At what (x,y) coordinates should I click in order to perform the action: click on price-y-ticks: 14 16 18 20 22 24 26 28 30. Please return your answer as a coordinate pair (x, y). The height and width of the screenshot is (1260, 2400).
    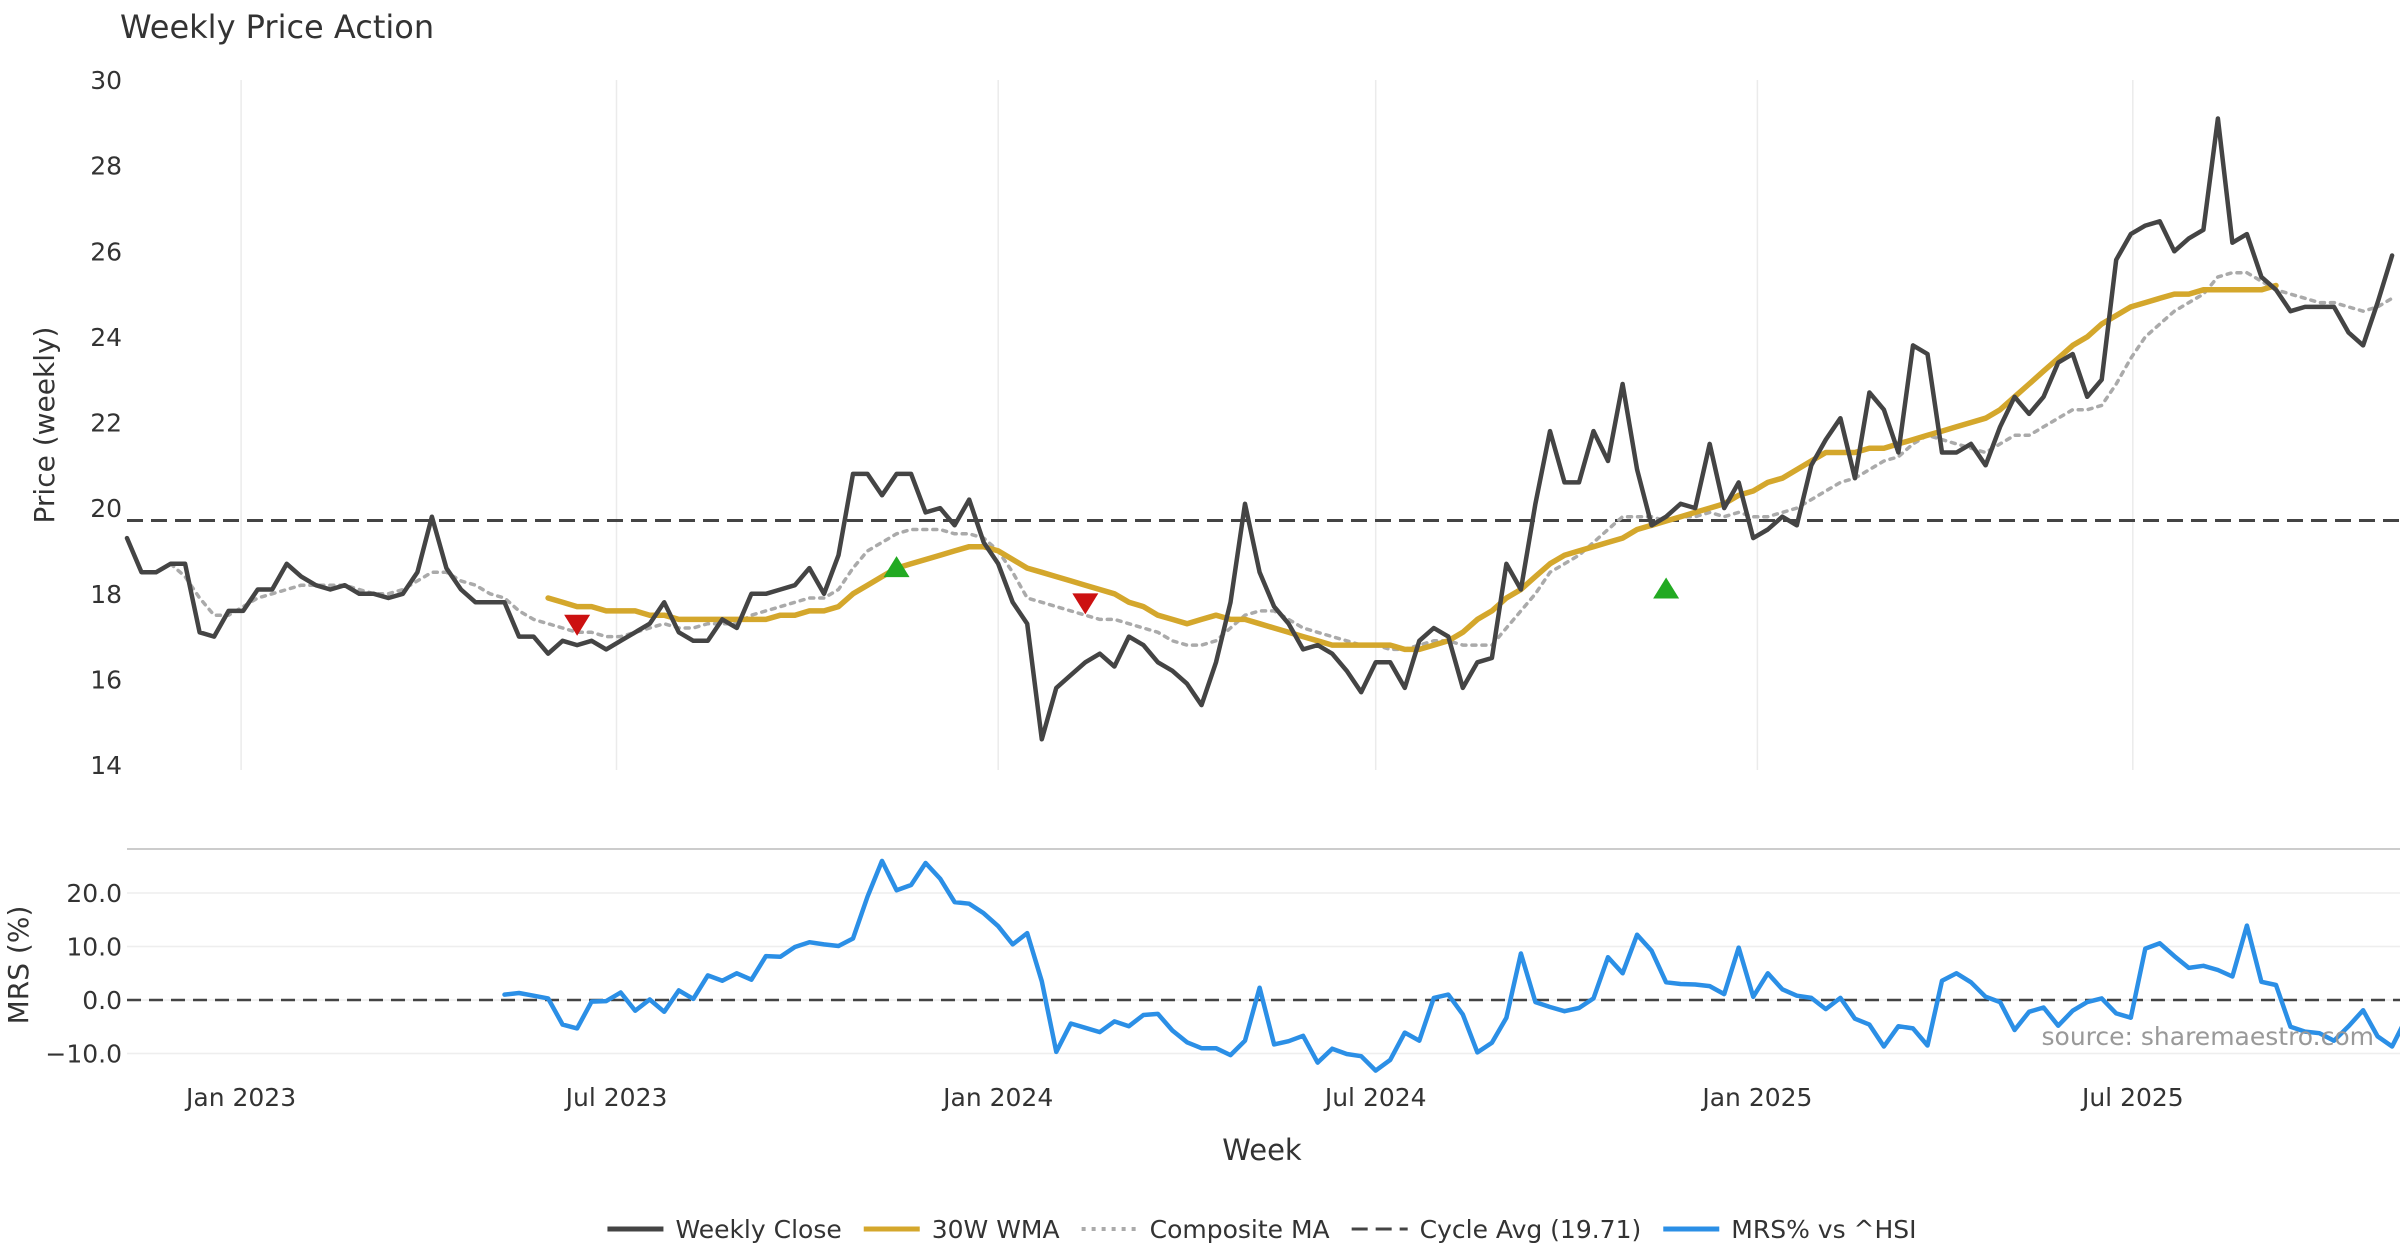
    Looking at the image, I should click on (106, 423).